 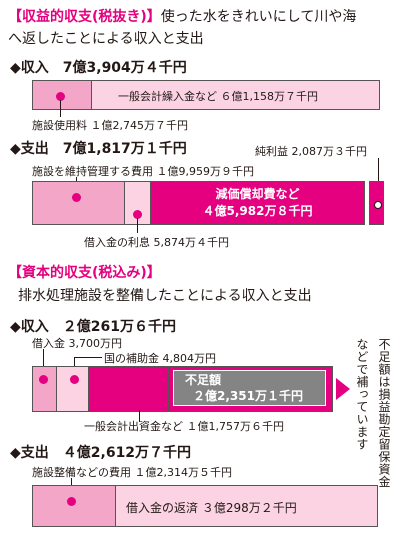 I want to click on loan-bar, so click(x=44, y=389).